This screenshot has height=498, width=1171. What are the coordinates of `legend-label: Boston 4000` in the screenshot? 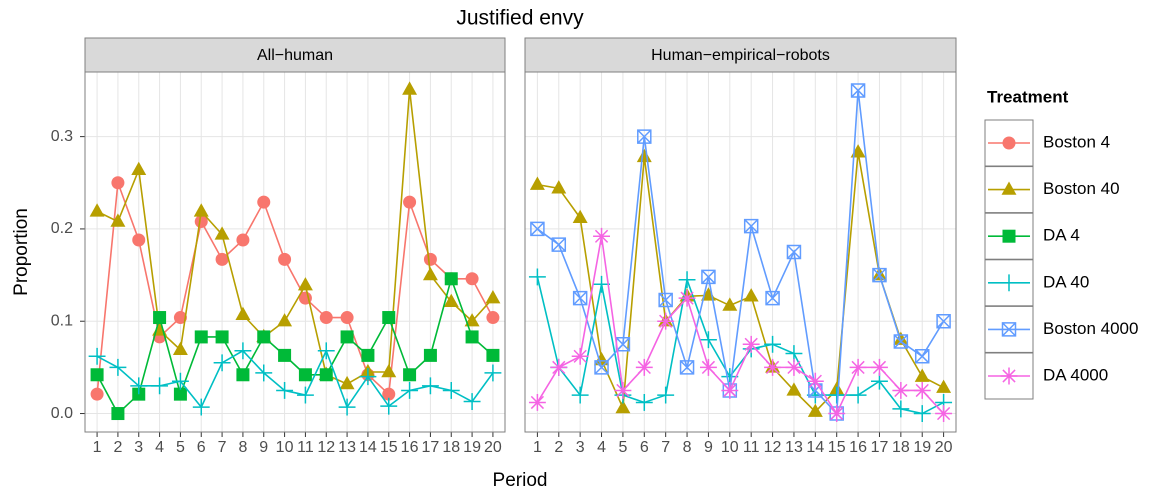 It's located at (1090, 328).